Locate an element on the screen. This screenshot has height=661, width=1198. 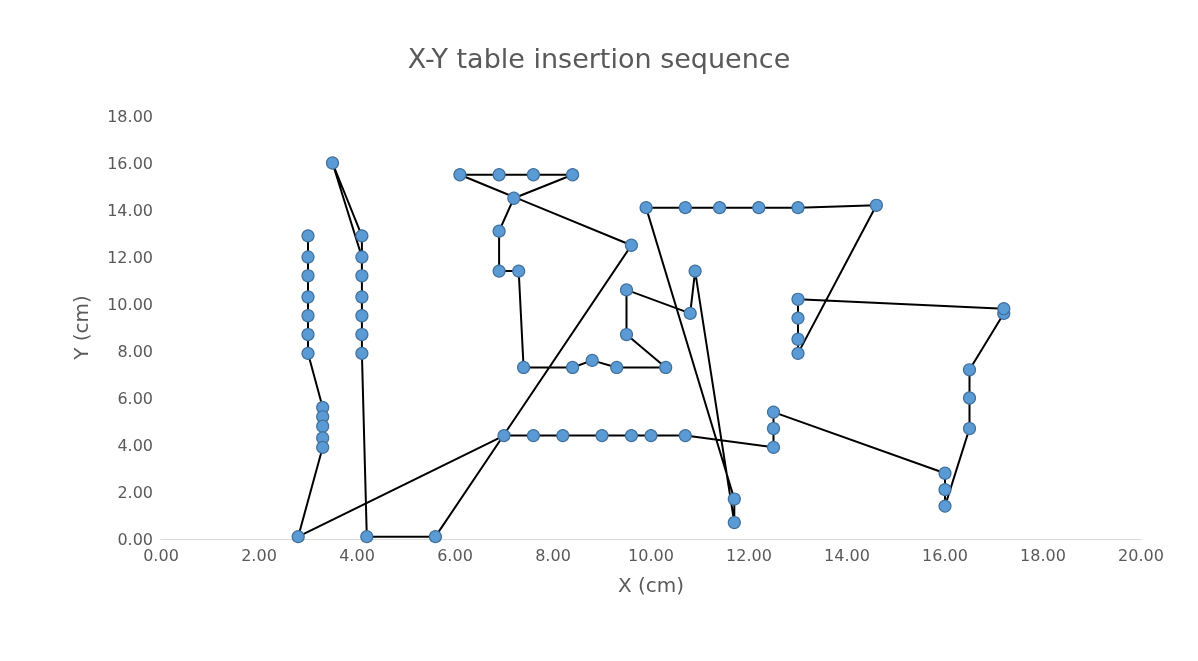
x-tick-label: 16.00 is located at coordinates (945, 555).